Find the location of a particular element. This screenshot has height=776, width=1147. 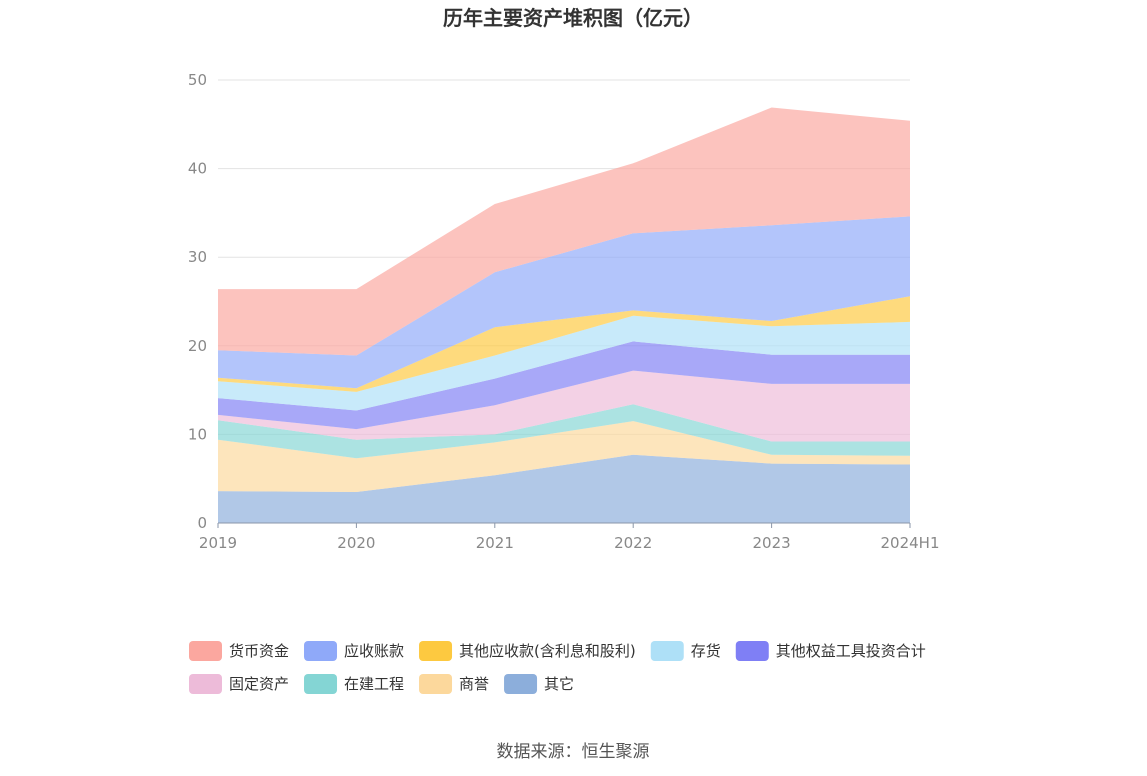

y-tick-label: 50 is located at coordinates (197, 80).